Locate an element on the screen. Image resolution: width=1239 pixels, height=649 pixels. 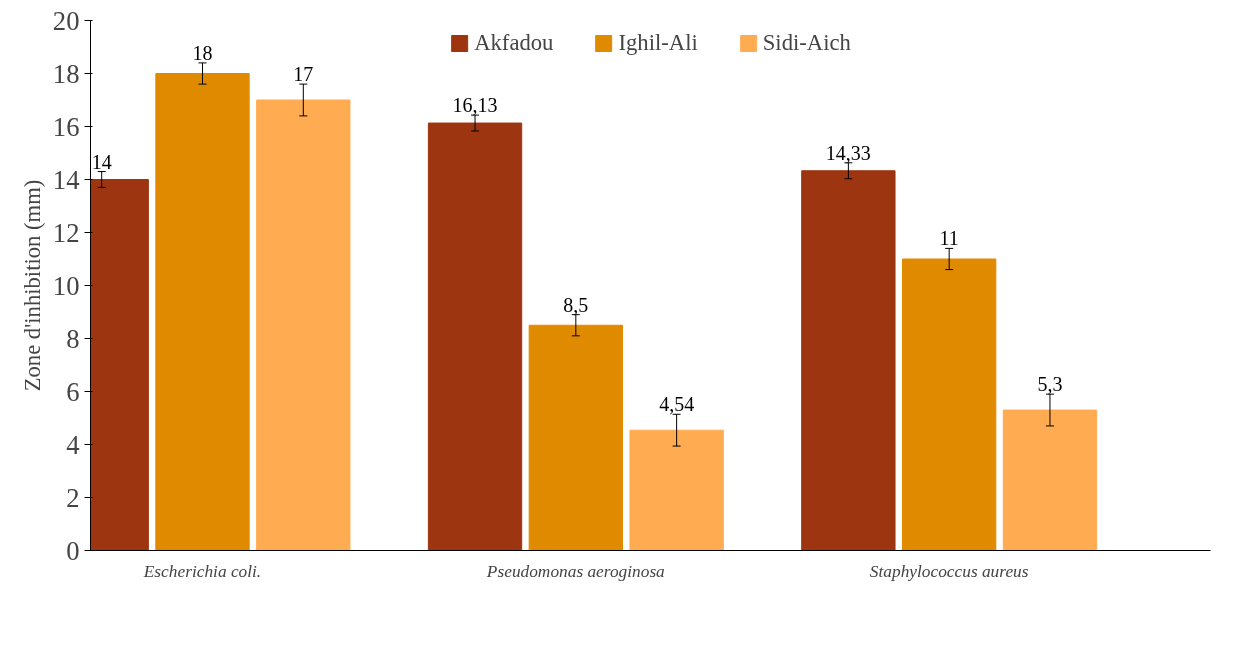
y-tick-label: 8 is located at coordinates (73, 338).